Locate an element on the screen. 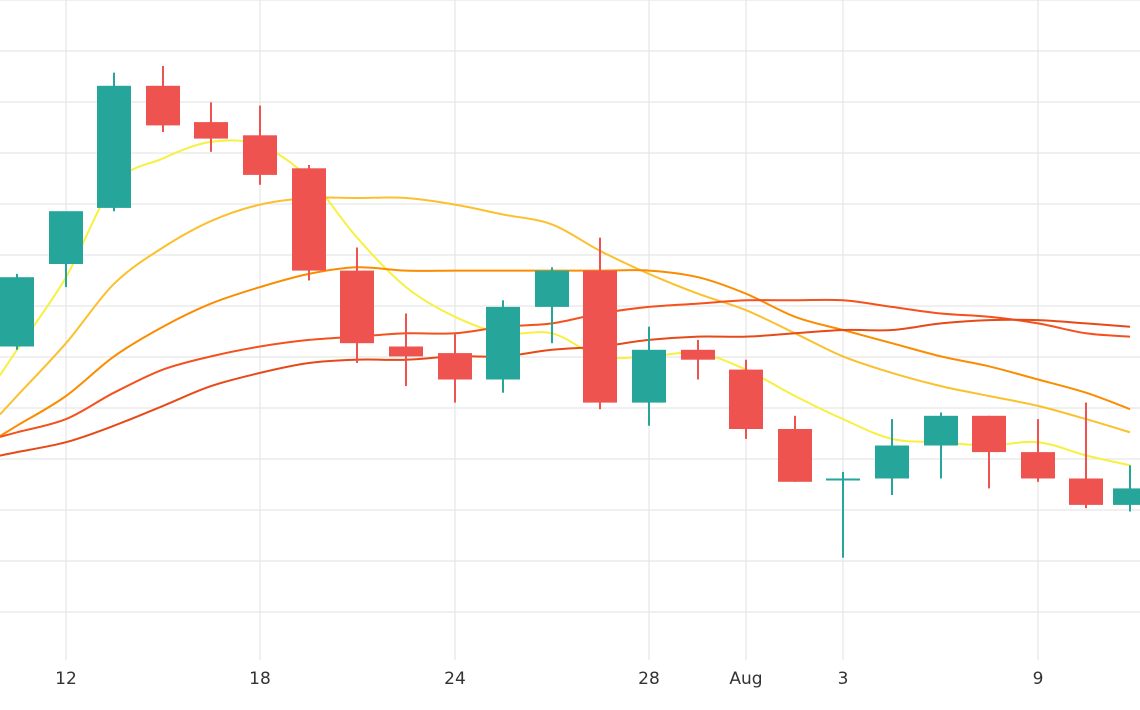  x-tick-label: 3 is located at coordinates (843, 679).